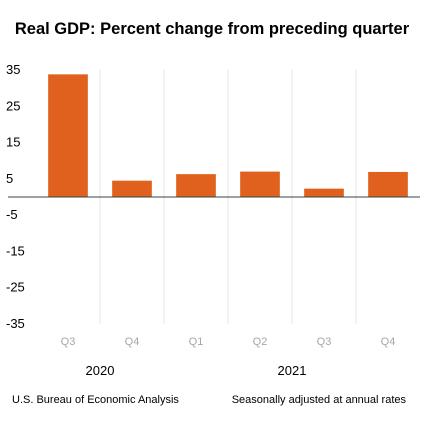 The width and height of the screenshot is (425, 425). What do you see at coordinates (15, 287) in the screenshot?
I see `y-tick-label: -25` at bounding box center [15, 287].